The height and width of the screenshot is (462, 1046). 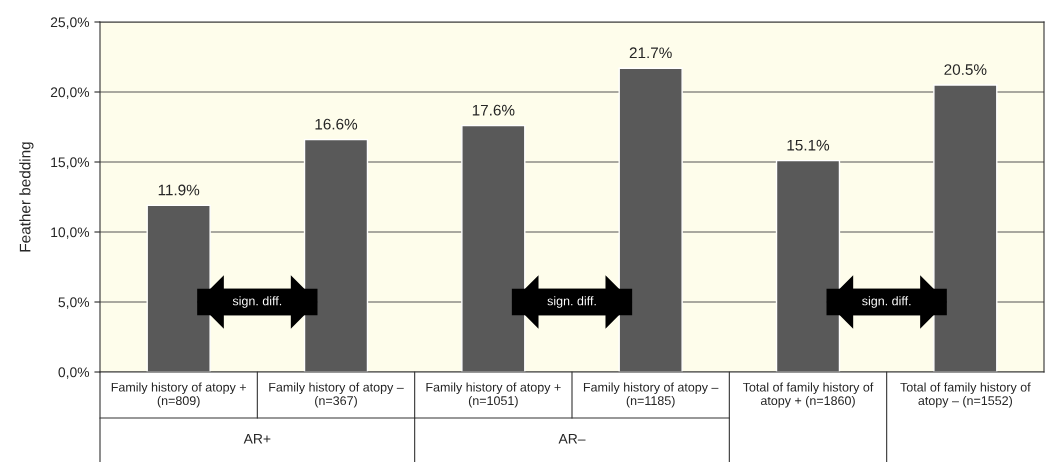 What do you see at coordinates (178, 395) in the screenshot?
I see `x-tick-label: Family history of atopy + (n=809)` at bounding box center [178, 395].